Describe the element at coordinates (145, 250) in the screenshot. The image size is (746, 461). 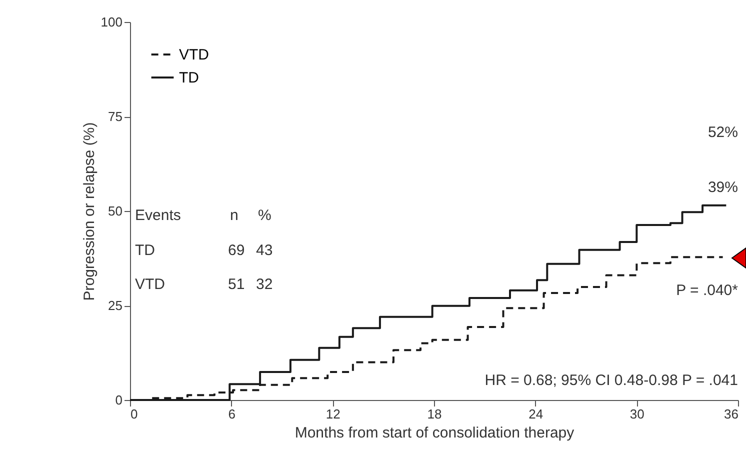
I see `annotation: TD` at that location.